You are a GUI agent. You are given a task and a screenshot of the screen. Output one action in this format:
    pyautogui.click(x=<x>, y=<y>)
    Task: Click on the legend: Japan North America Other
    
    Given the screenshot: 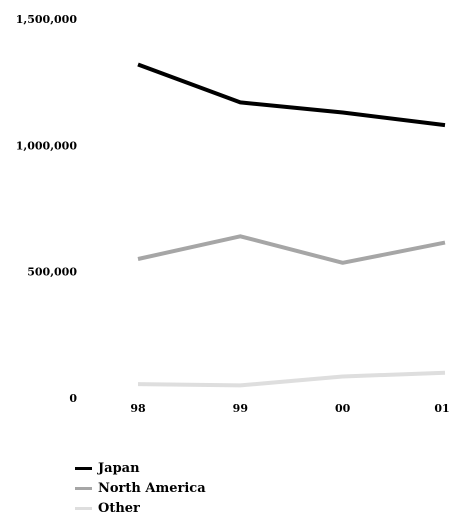 What is the action you would take?
    pyautogui.click(x=140, y=488)
    